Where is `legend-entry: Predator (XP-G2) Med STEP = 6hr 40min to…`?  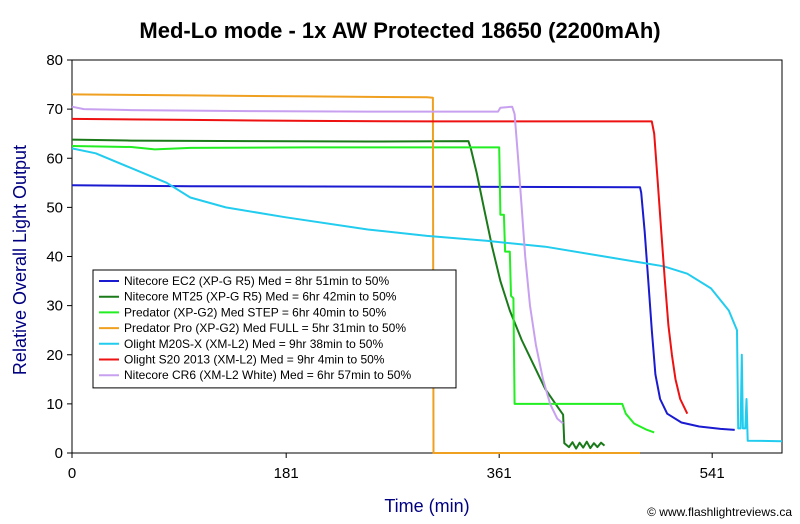 legend-entry: Predator (XP-G2) Med STEP = 6hr 40min to… is located at coordinates (255, 312).